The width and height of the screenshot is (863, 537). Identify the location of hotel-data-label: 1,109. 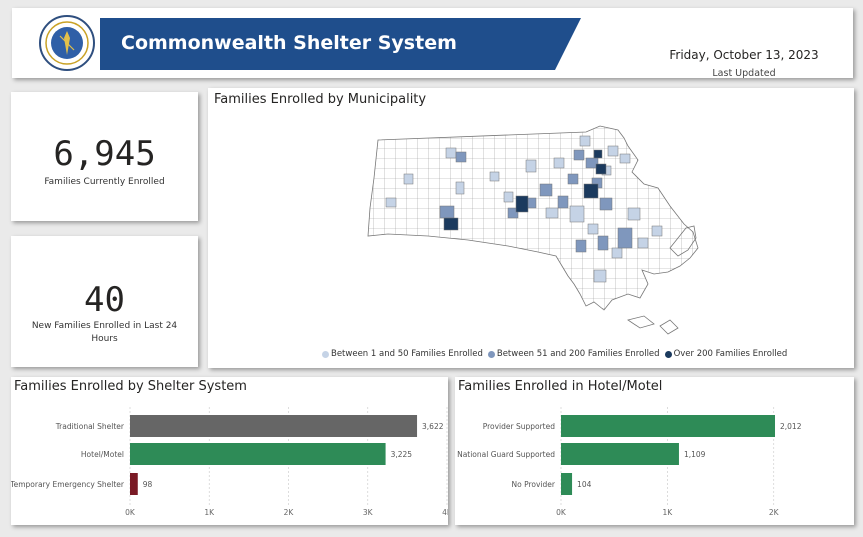
(695, 454).